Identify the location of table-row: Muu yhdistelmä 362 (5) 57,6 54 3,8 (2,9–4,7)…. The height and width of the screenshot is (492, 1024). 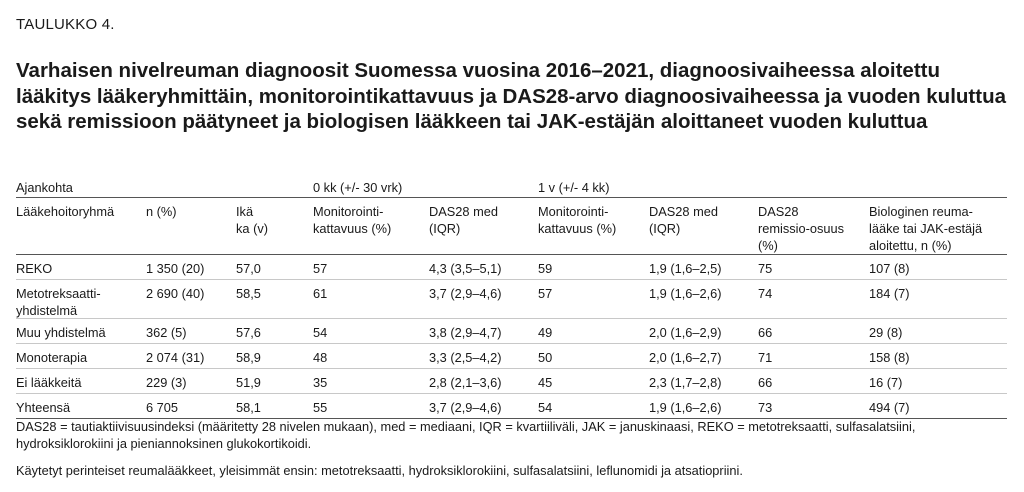
(511, 331).